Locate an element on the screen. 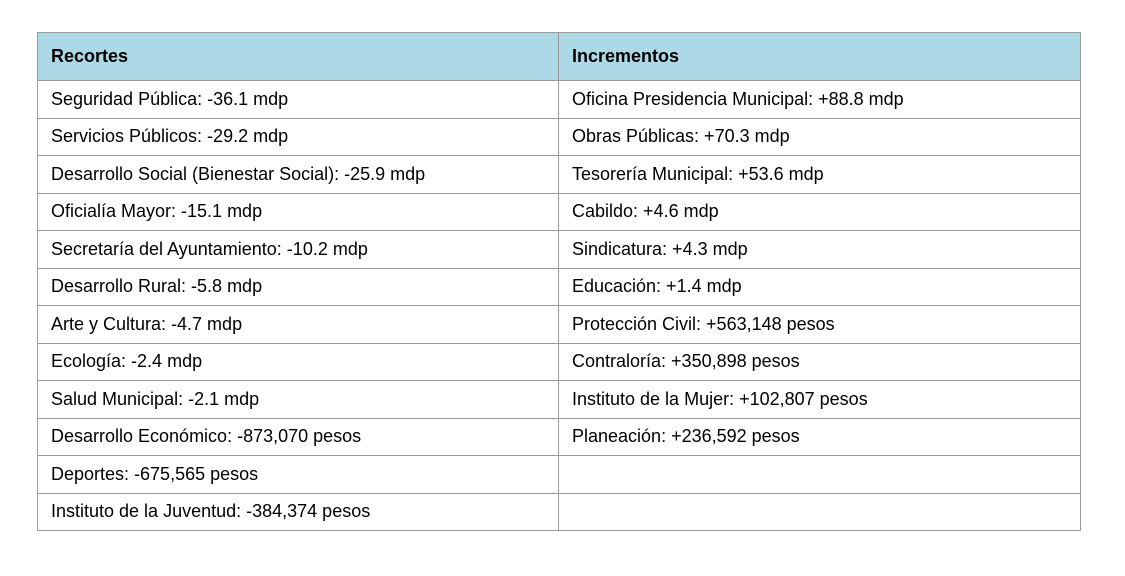 The height and width of the screenshot is (576, 1125). cell-recorte: Arte y Cultura: -4.7 mdp is located at coordinates (298, 324).